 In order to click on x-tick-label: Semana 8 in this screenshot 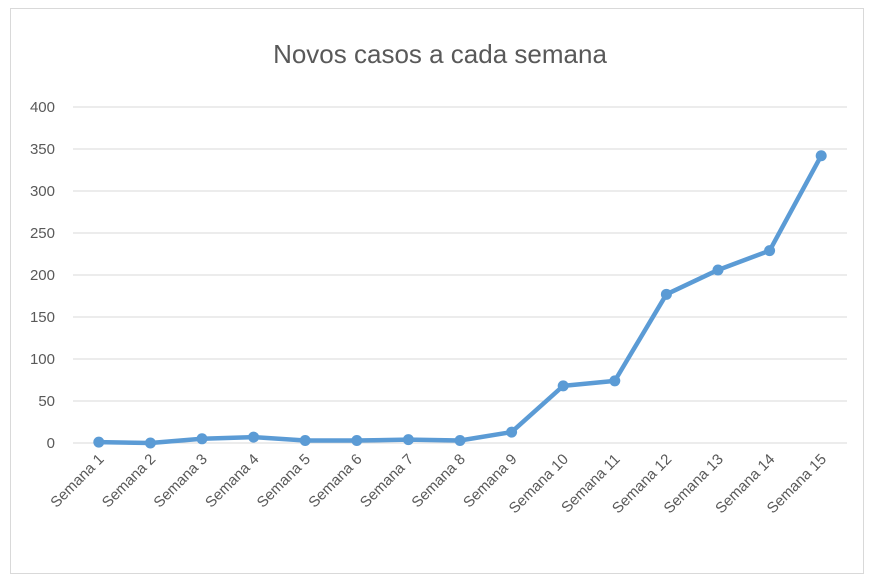, I will do `click(438, 481)`.